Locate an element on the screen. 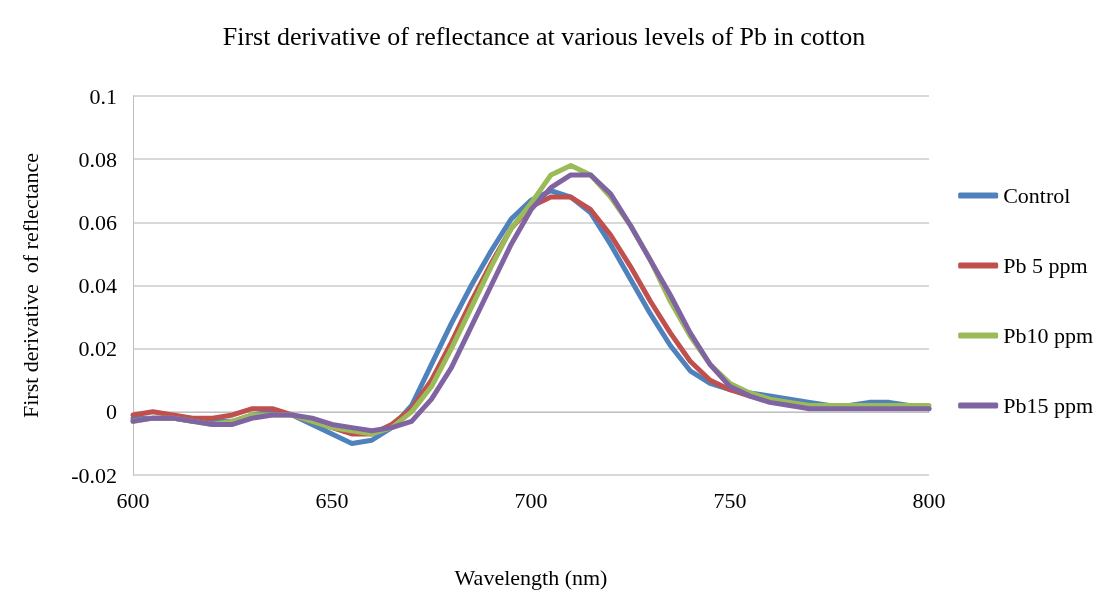  y-axis-title: First derivative of reflectance is located at coordinates (30, 285).